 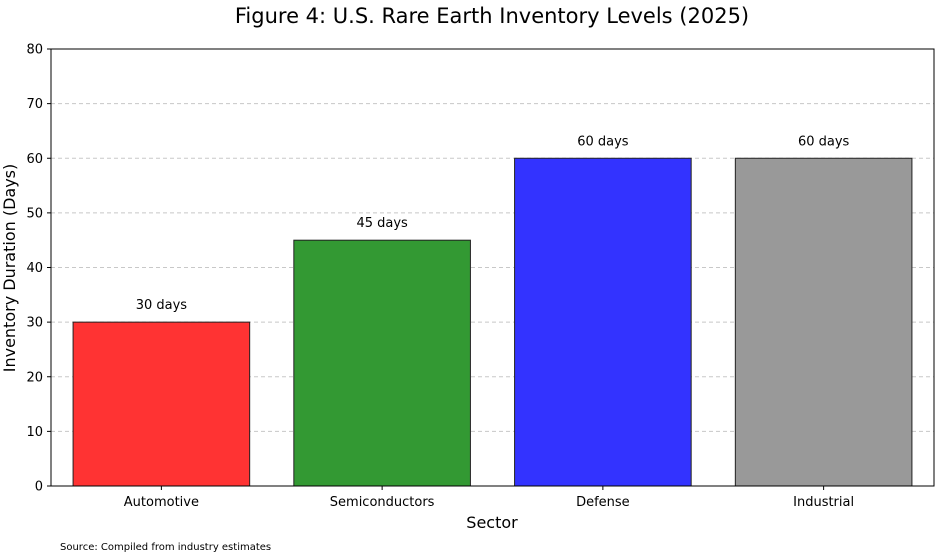 I want to click on data-label: 45 days, so click(x=382, y=223).